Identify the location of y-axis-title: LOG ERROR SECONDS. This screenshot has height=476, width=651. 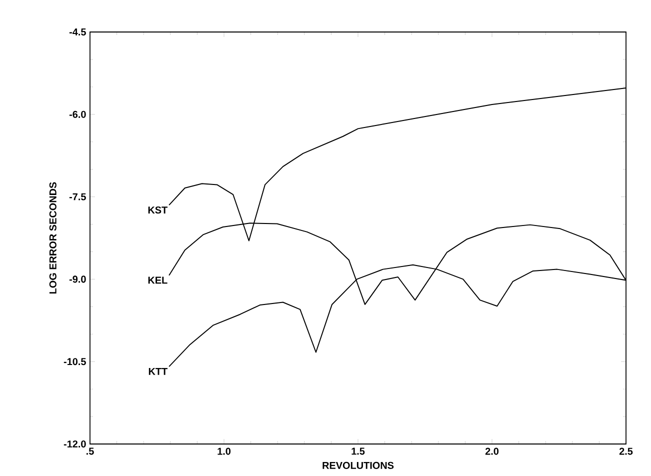
(52, 238).